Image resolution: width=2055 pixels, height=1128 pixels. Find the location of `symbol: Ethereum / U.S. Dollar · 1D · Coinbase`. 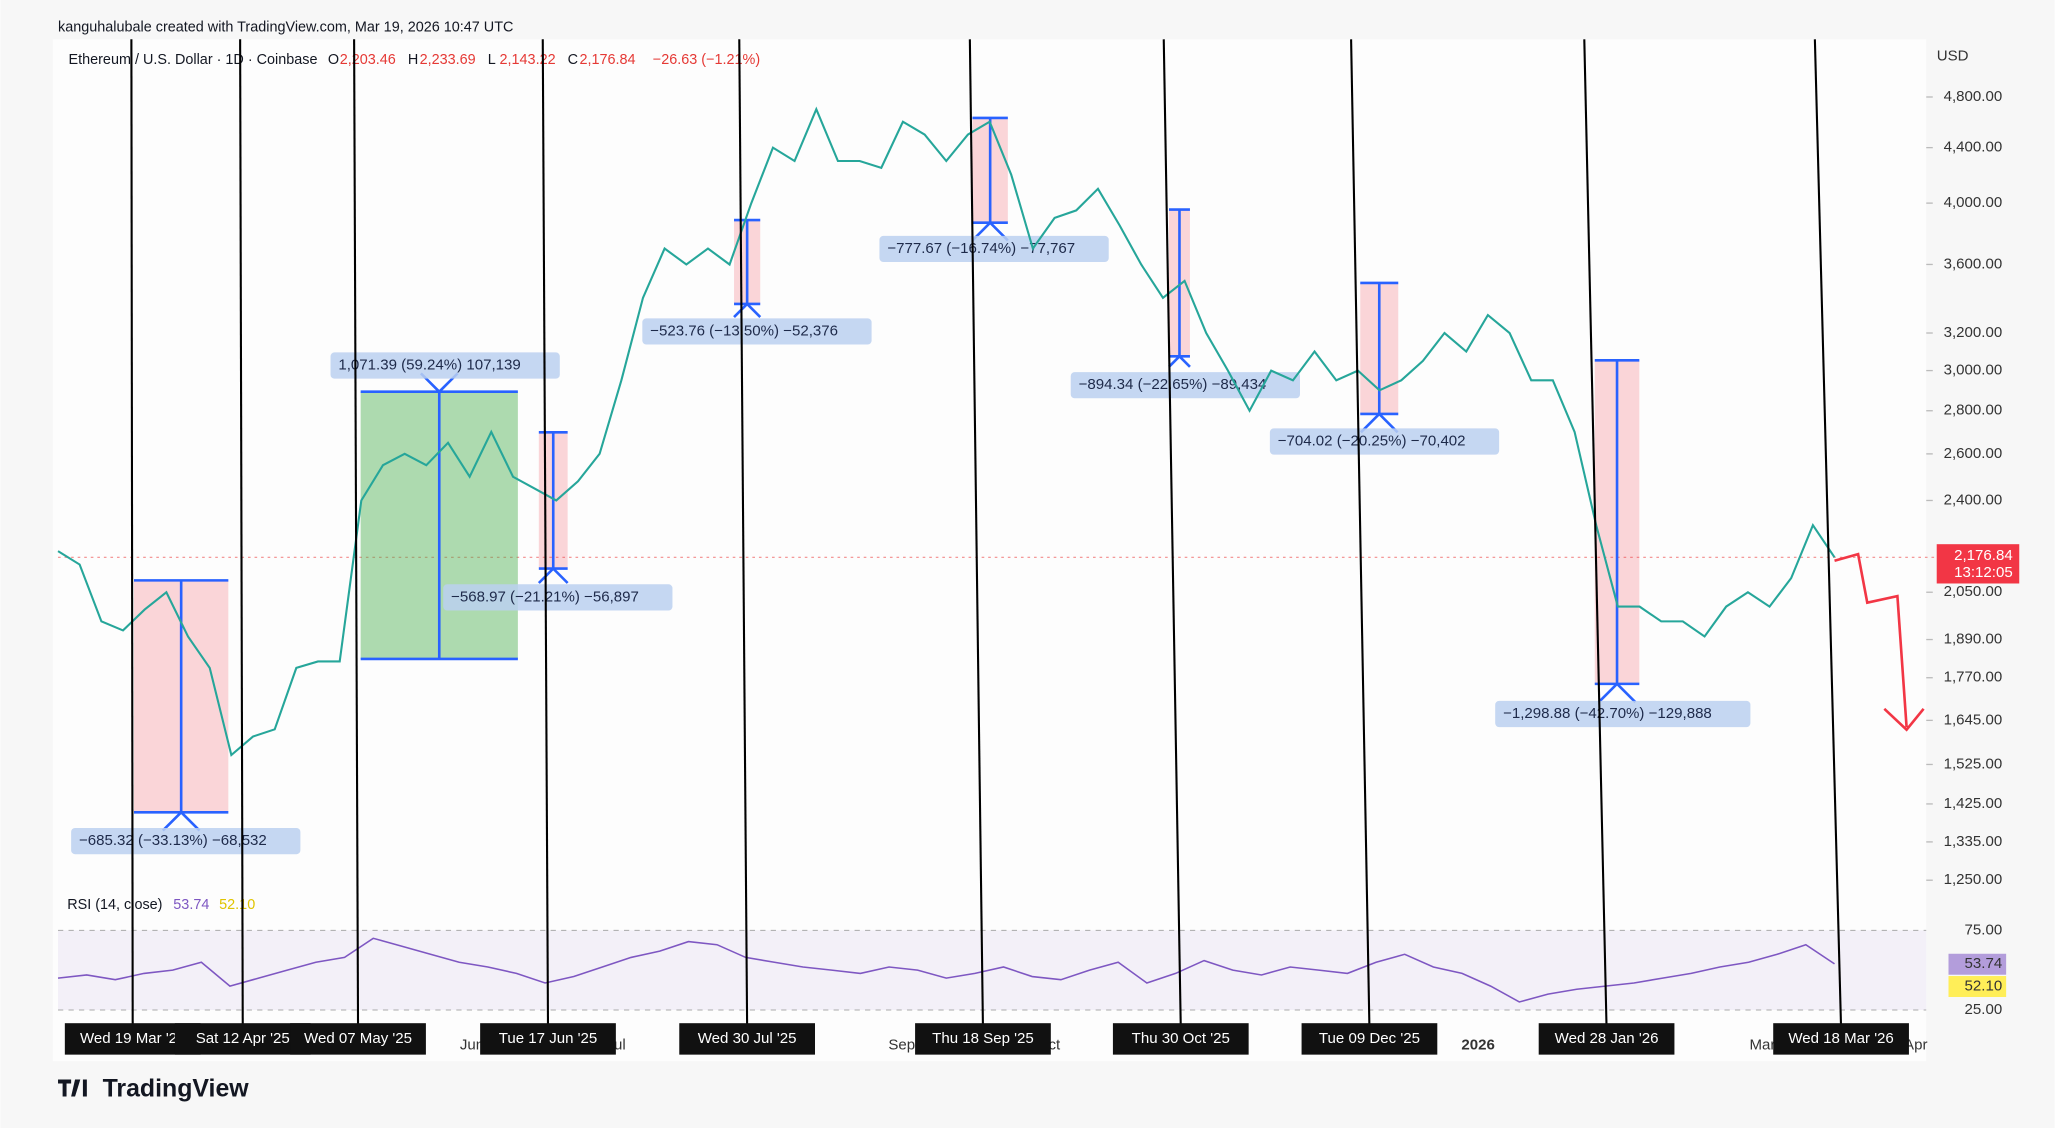

symbol: Ethereum / U.S. Dollar · 1D · Coinbase is located at coordinates (193, 60).